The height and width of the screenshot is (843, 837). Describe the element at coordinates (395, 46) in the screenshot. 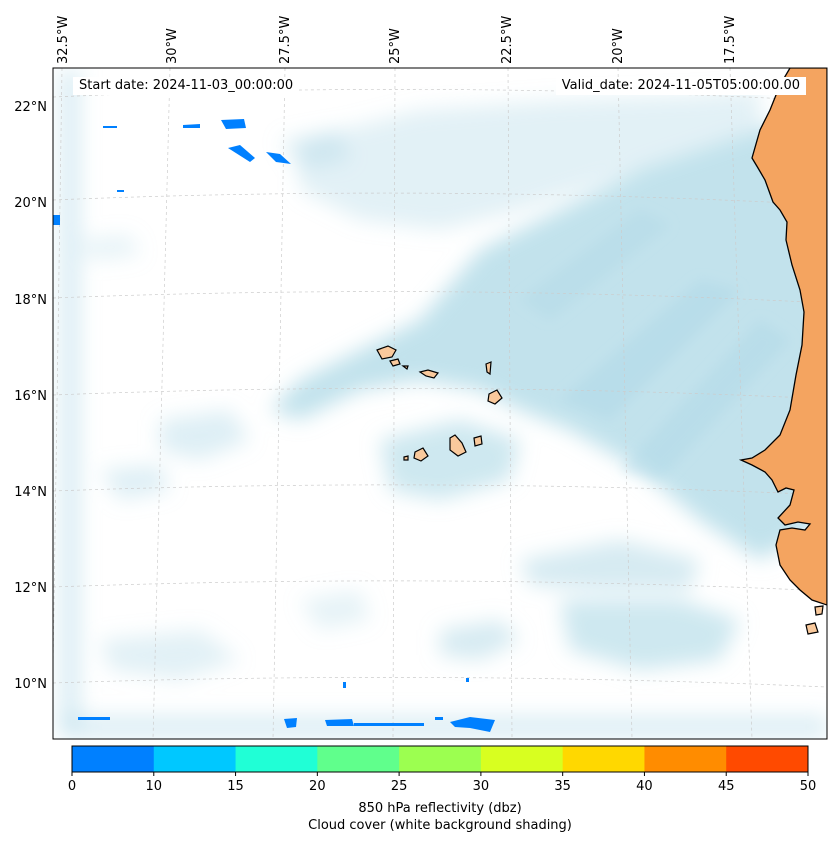

I see `lon-label: 25°W` at that location.